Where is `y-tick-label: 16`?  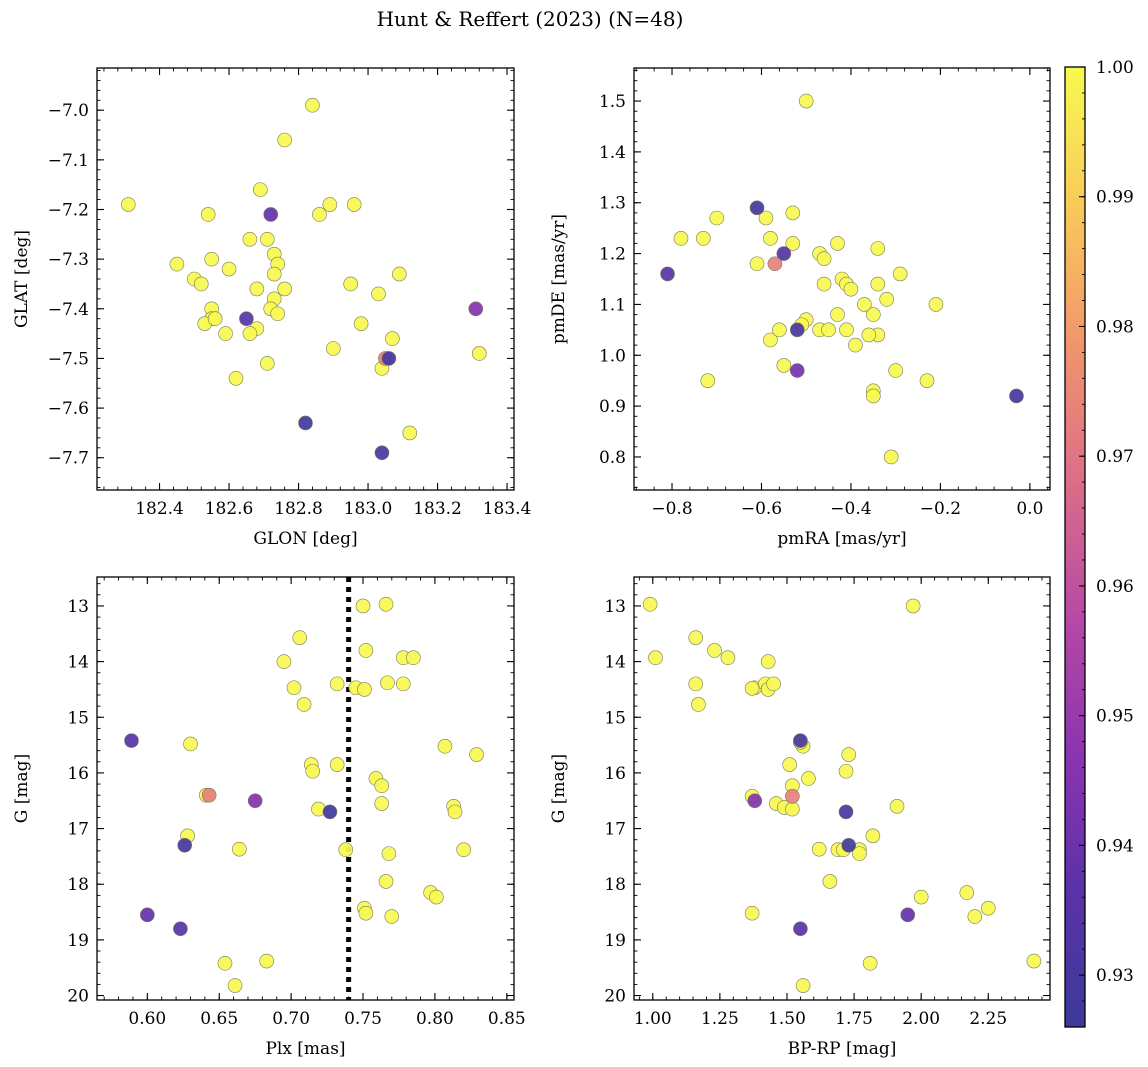
y-tick-label: 16 is located at coordinates (615, 774).